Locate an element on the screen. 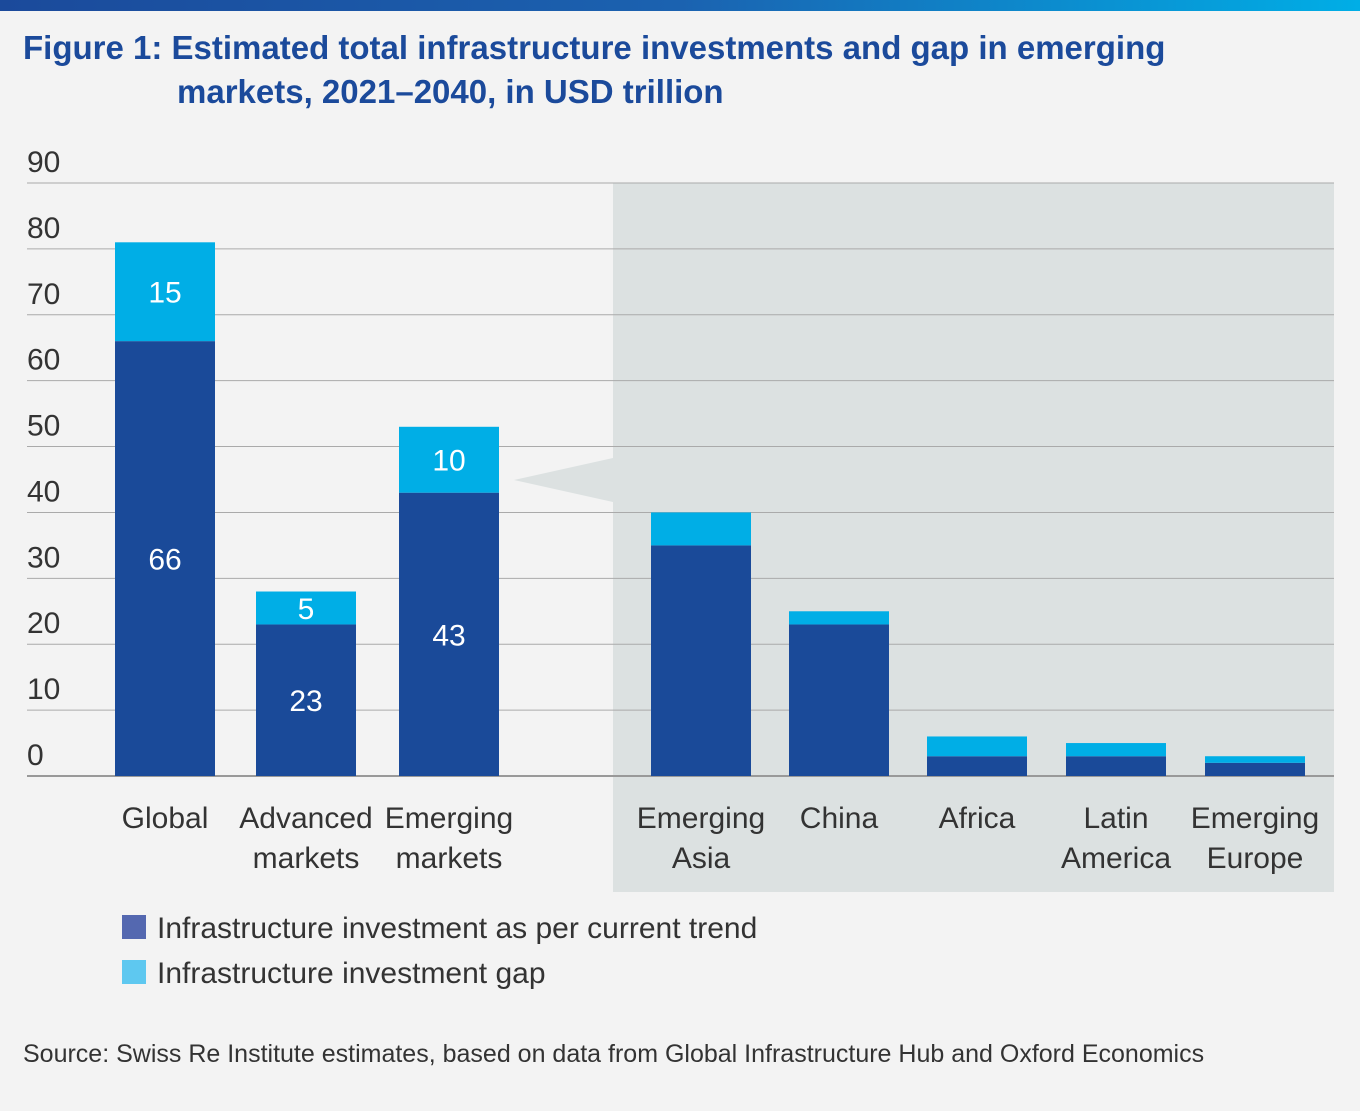  y-tick-label: 40 is located at coordinates (43, 491).